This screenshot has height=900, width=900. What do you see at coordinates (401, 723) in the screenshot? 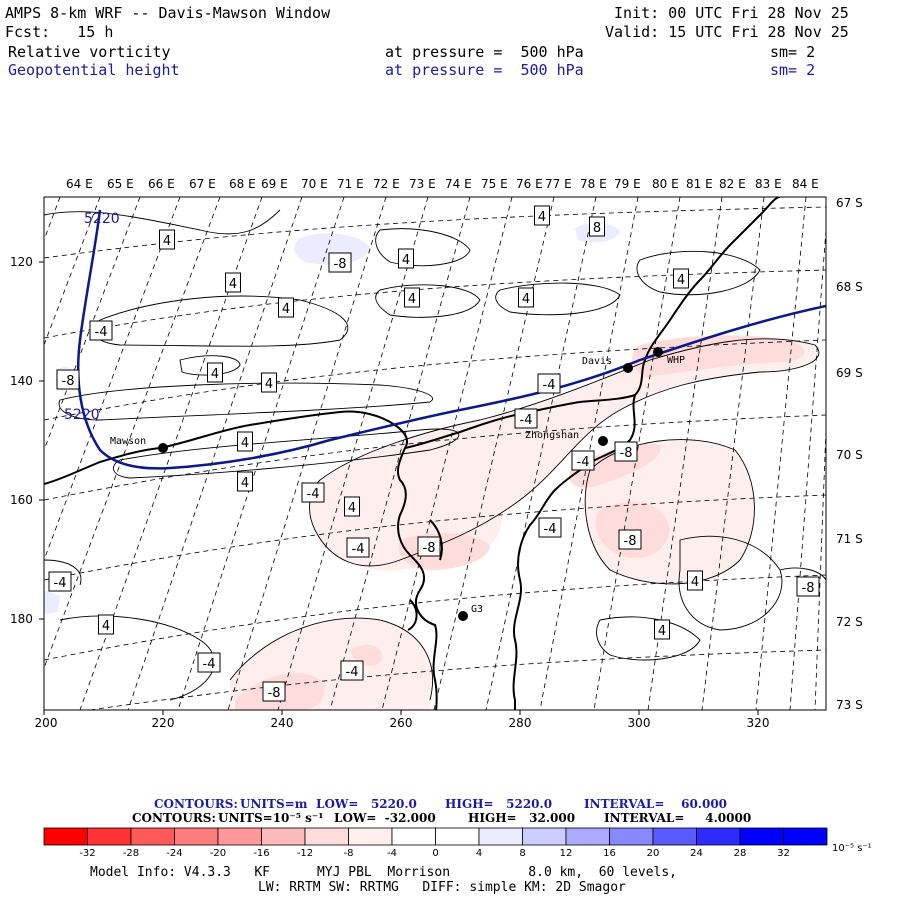
I see `x-tick-label: 260` at bounding box center [401, 723].